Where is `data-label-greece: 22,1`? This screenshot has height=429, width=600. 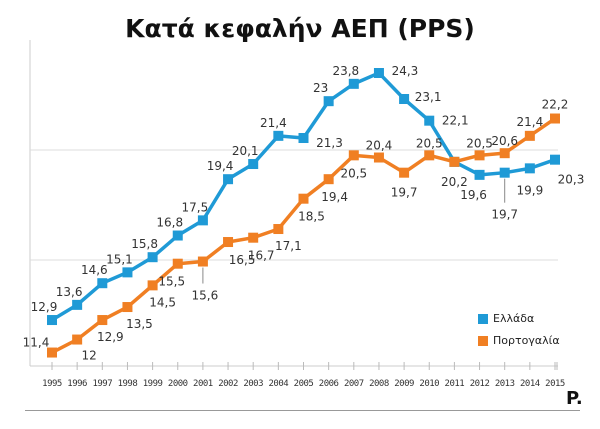
data-label-greece: 22,1 is located at coordinates (455, 121).